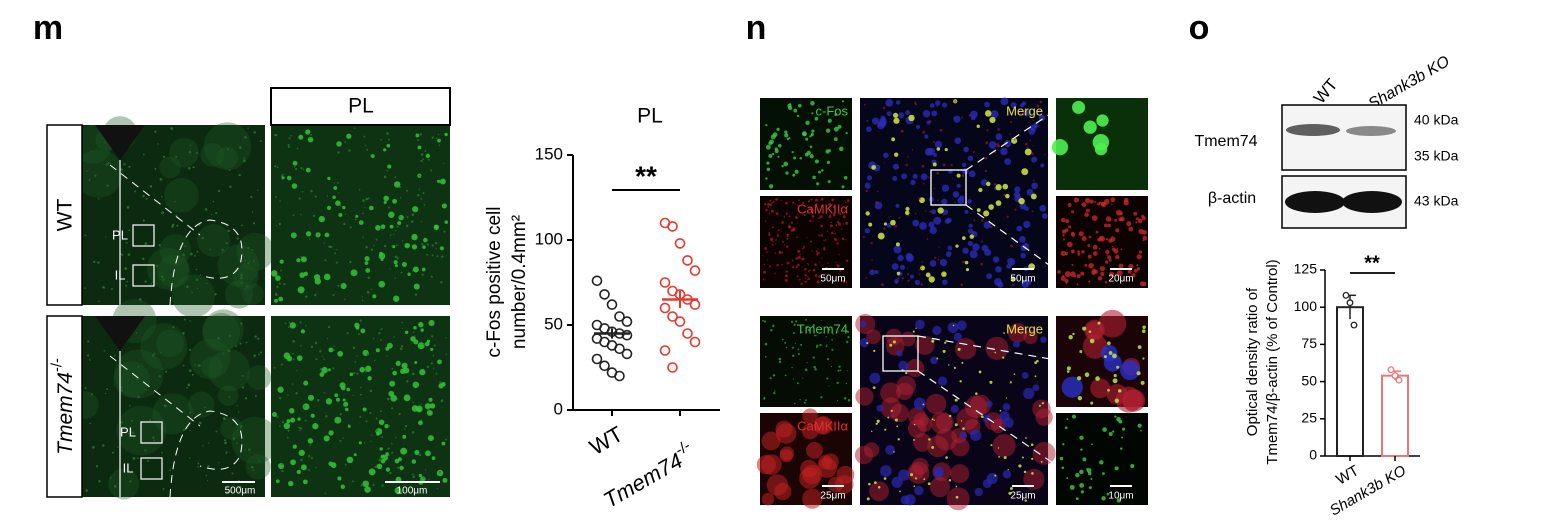  I want to click on blot, so click(1344, 137).